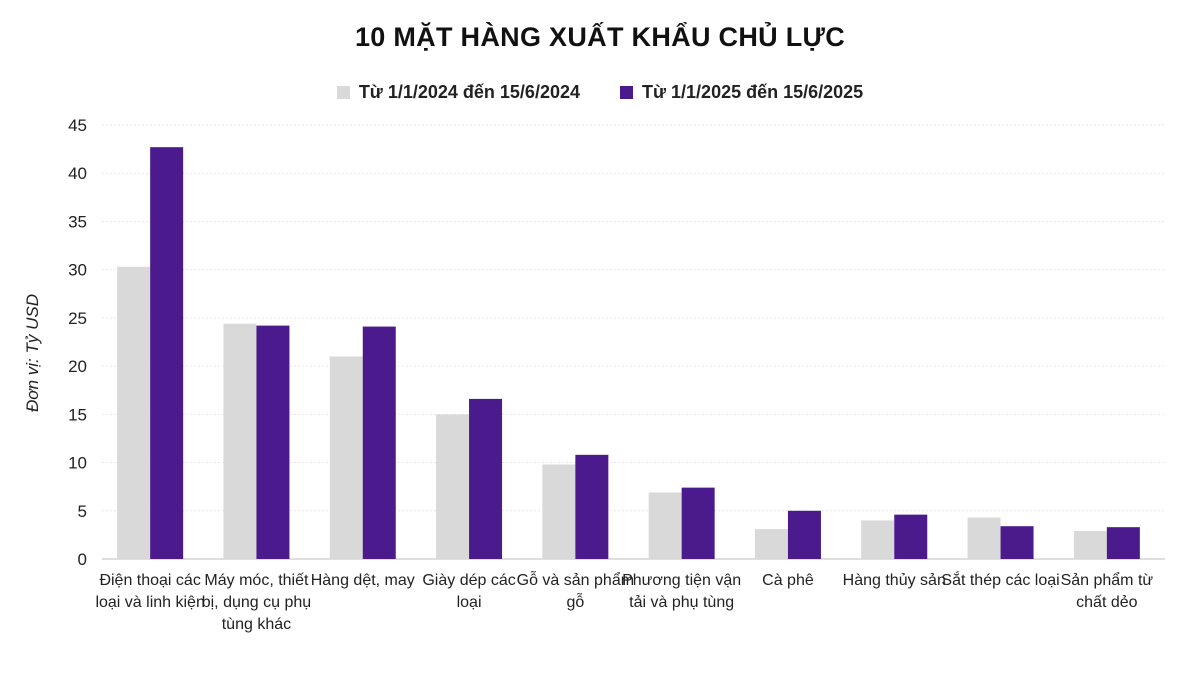 Image resolution: width=1200 pixels, height=675 pixels. Describe the element at coordinates (77, 125) in the screenshot. I see `y-tick-label: 45` at that location.